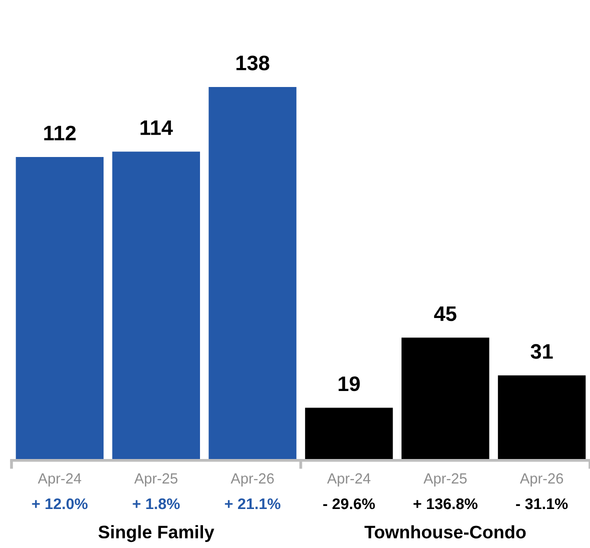 This screenshot has width=590, height=548. What do you see at coordinates (349, 384) in the screenshot?
I see `data-label: 19` at bounding box center [349, 384].